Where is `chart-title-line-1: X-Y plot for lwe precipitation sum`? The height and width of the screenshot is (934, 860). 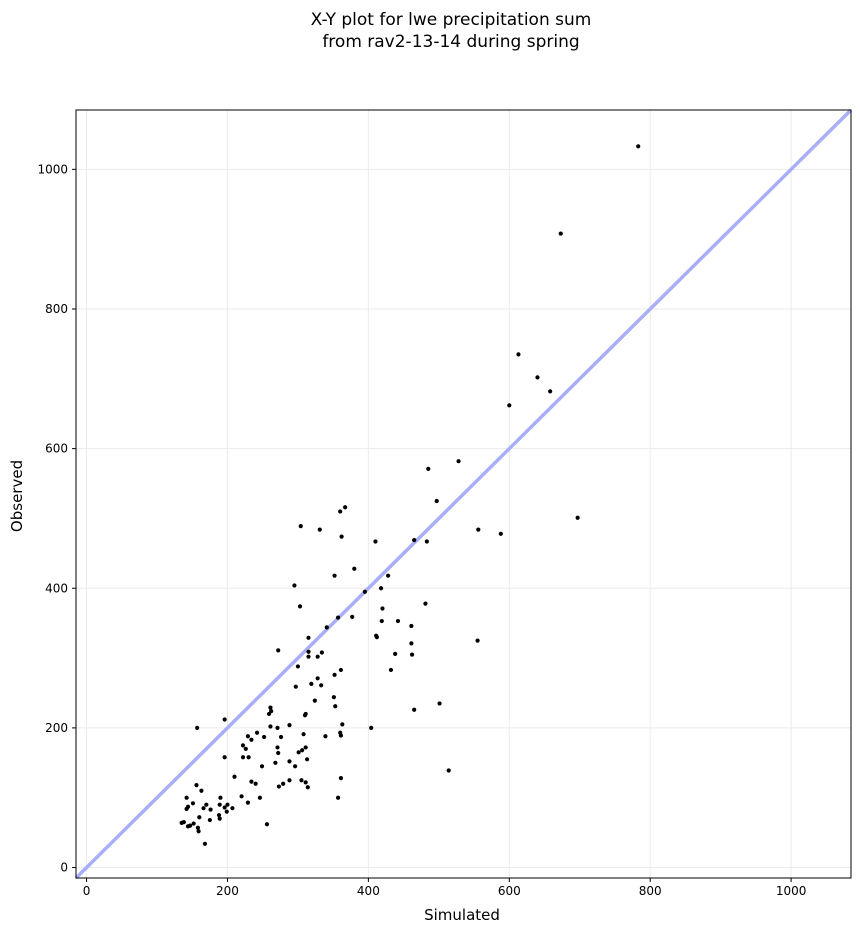
chart-title-line-1: X-Y plot for lwe precipitation sum is located at coordinates (451, 20).